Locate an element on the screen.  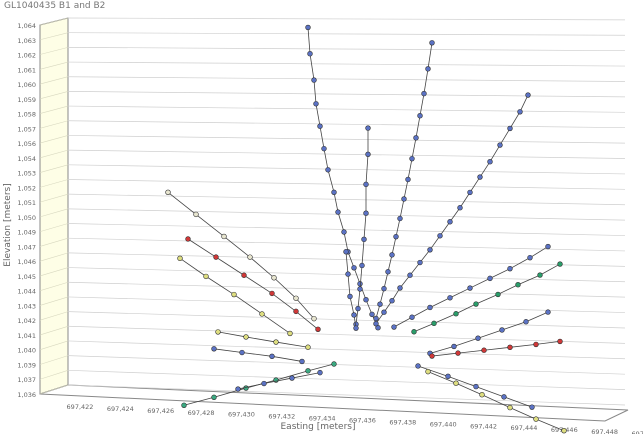
y-tick-label: 1,051 is located at coordinates (26, 203).